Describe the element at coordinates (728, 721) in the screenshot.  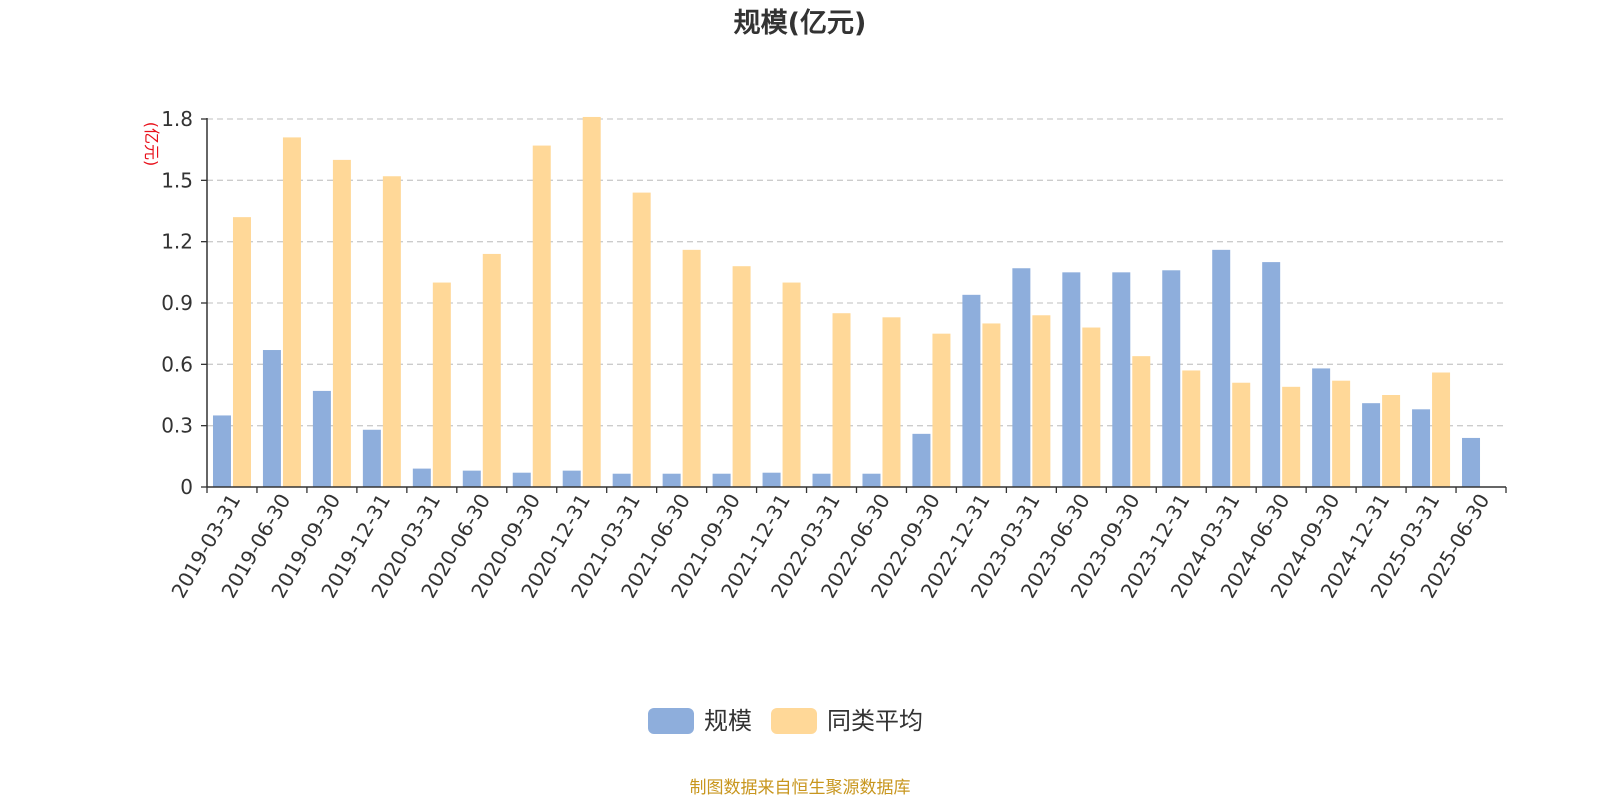
I see `legend-label: 规模` at that location.